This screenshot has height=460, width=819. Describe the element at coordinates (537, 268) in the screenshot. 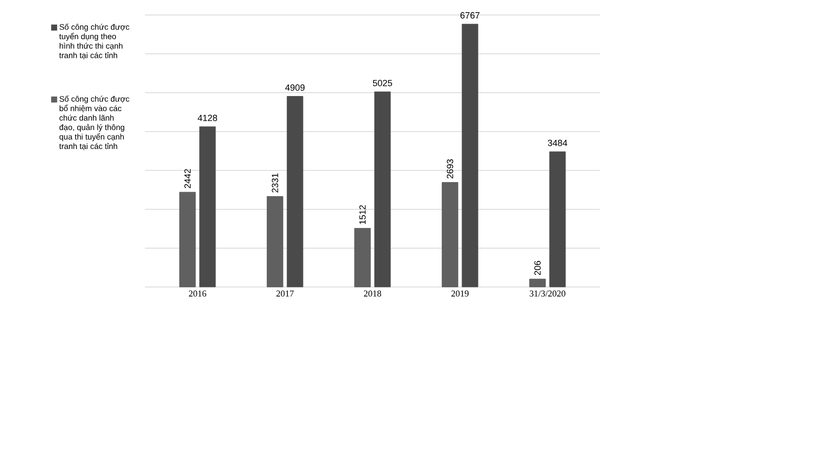

I see `data-label: 206` at that location.